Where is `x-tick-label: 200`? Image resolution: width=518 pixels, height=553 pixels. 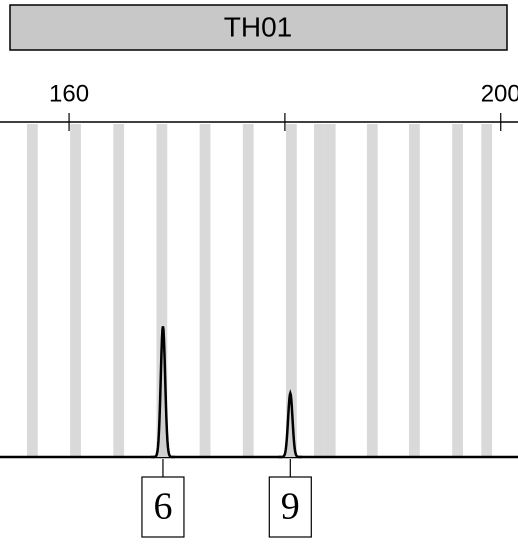 x-tick-label: 200 is located at coordinates (499, 93).